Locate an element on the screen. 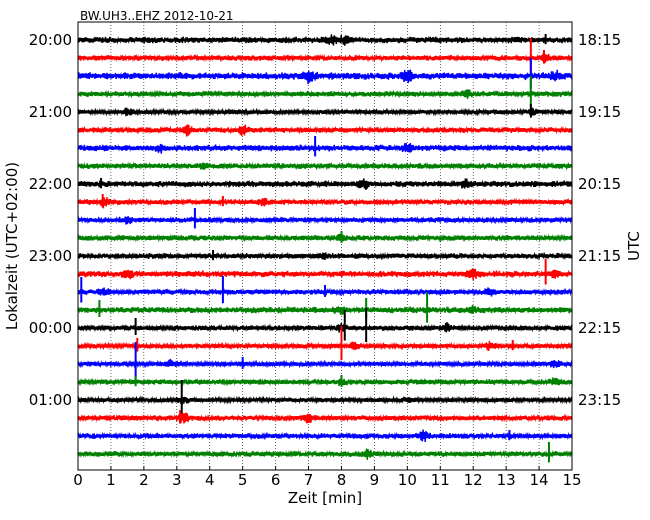 Image resolution: width=650 pixels, height=520 pixels. left-tick-label: 21:00 is located at coordinates (50, 112).